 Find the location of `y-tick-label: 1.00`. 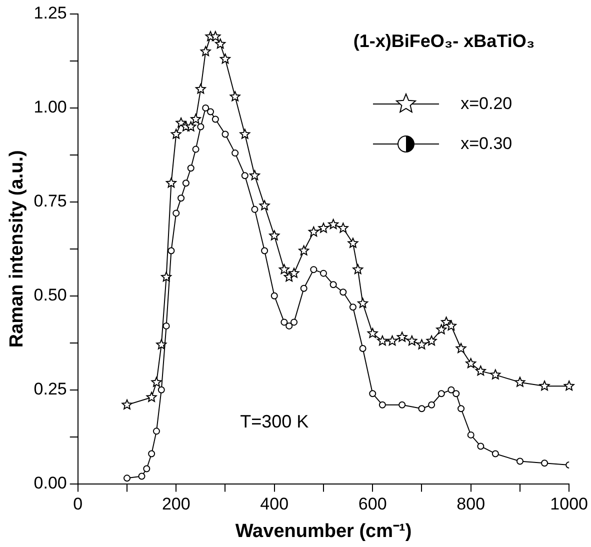

y-tick-label: 1.00 is located at coordinates (50, 107).